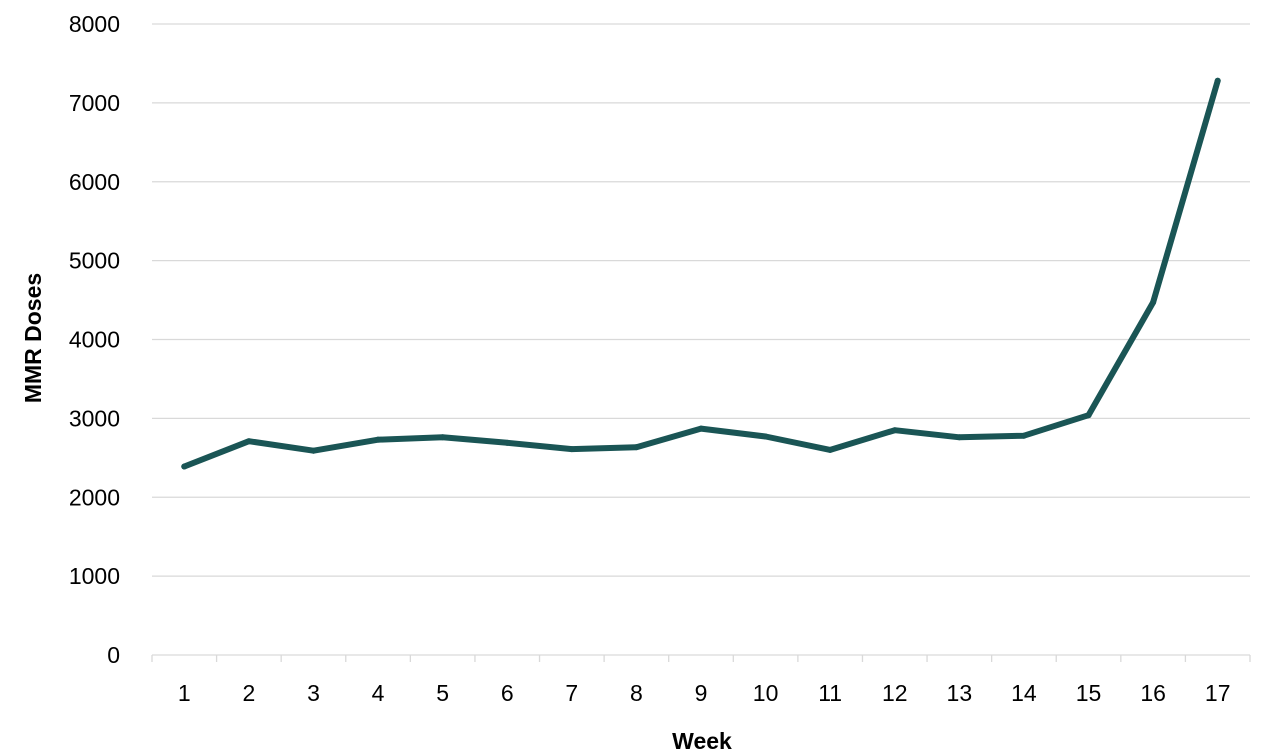 The height and width of the screenshot is (755, 1264). Describe the element at coordinates (378, 693) in the screenshot. I see `x-tick-label: 4` at that location.